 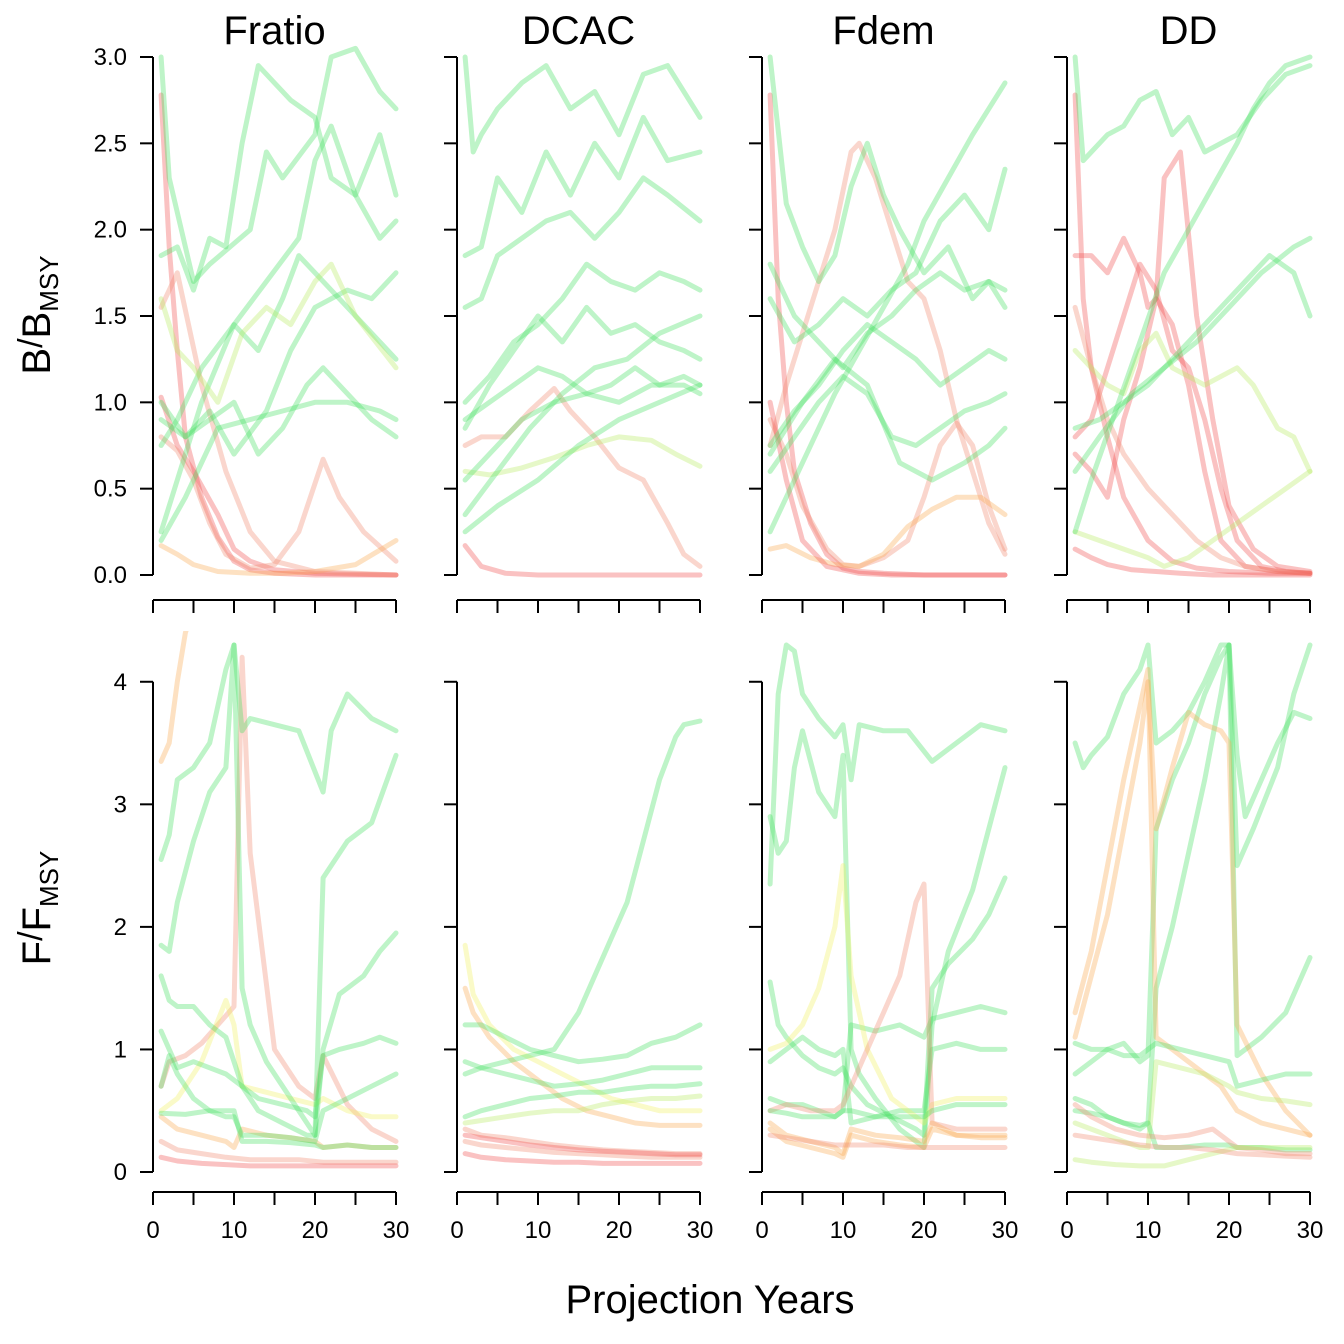 I want to click on y-label-slash: /, so click(x=31, y=343).